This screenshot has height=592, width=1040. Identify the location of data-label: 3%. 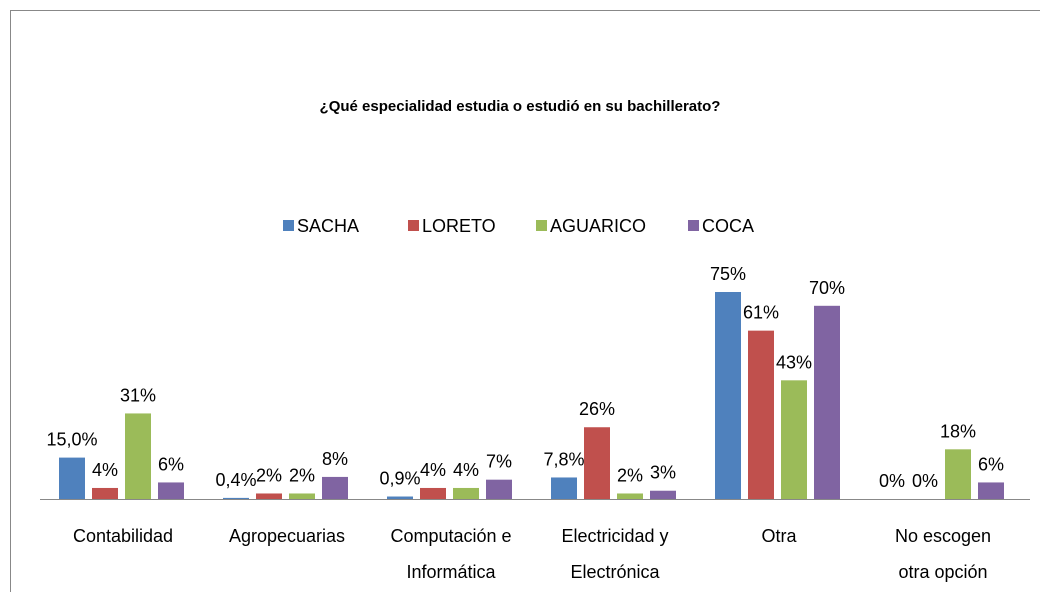
(663, 473).